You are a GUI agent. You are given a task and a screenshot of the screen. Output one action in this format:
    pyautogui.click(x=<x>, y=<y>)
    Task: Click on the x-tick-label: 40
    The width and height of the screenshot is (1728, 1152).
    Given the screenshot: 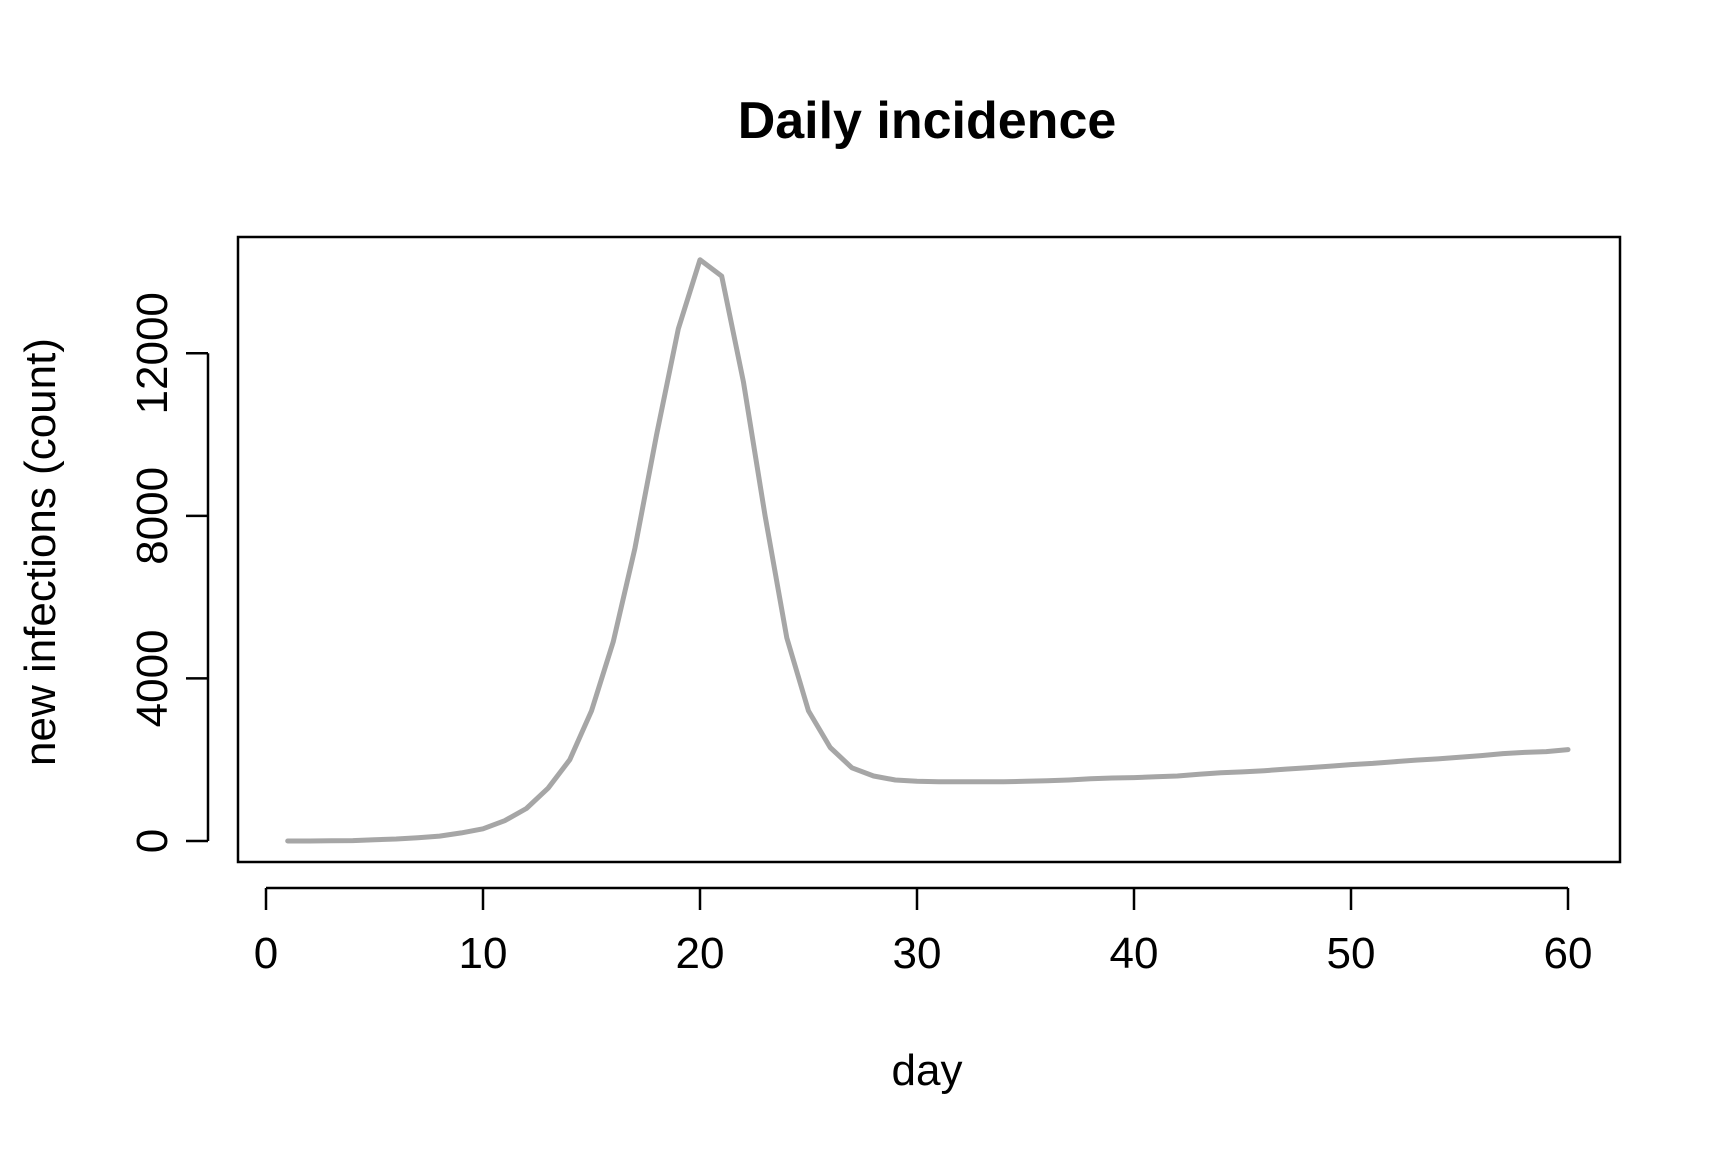 What is the action you would take?
    pyautogui.click(x=1134, y=953)
    